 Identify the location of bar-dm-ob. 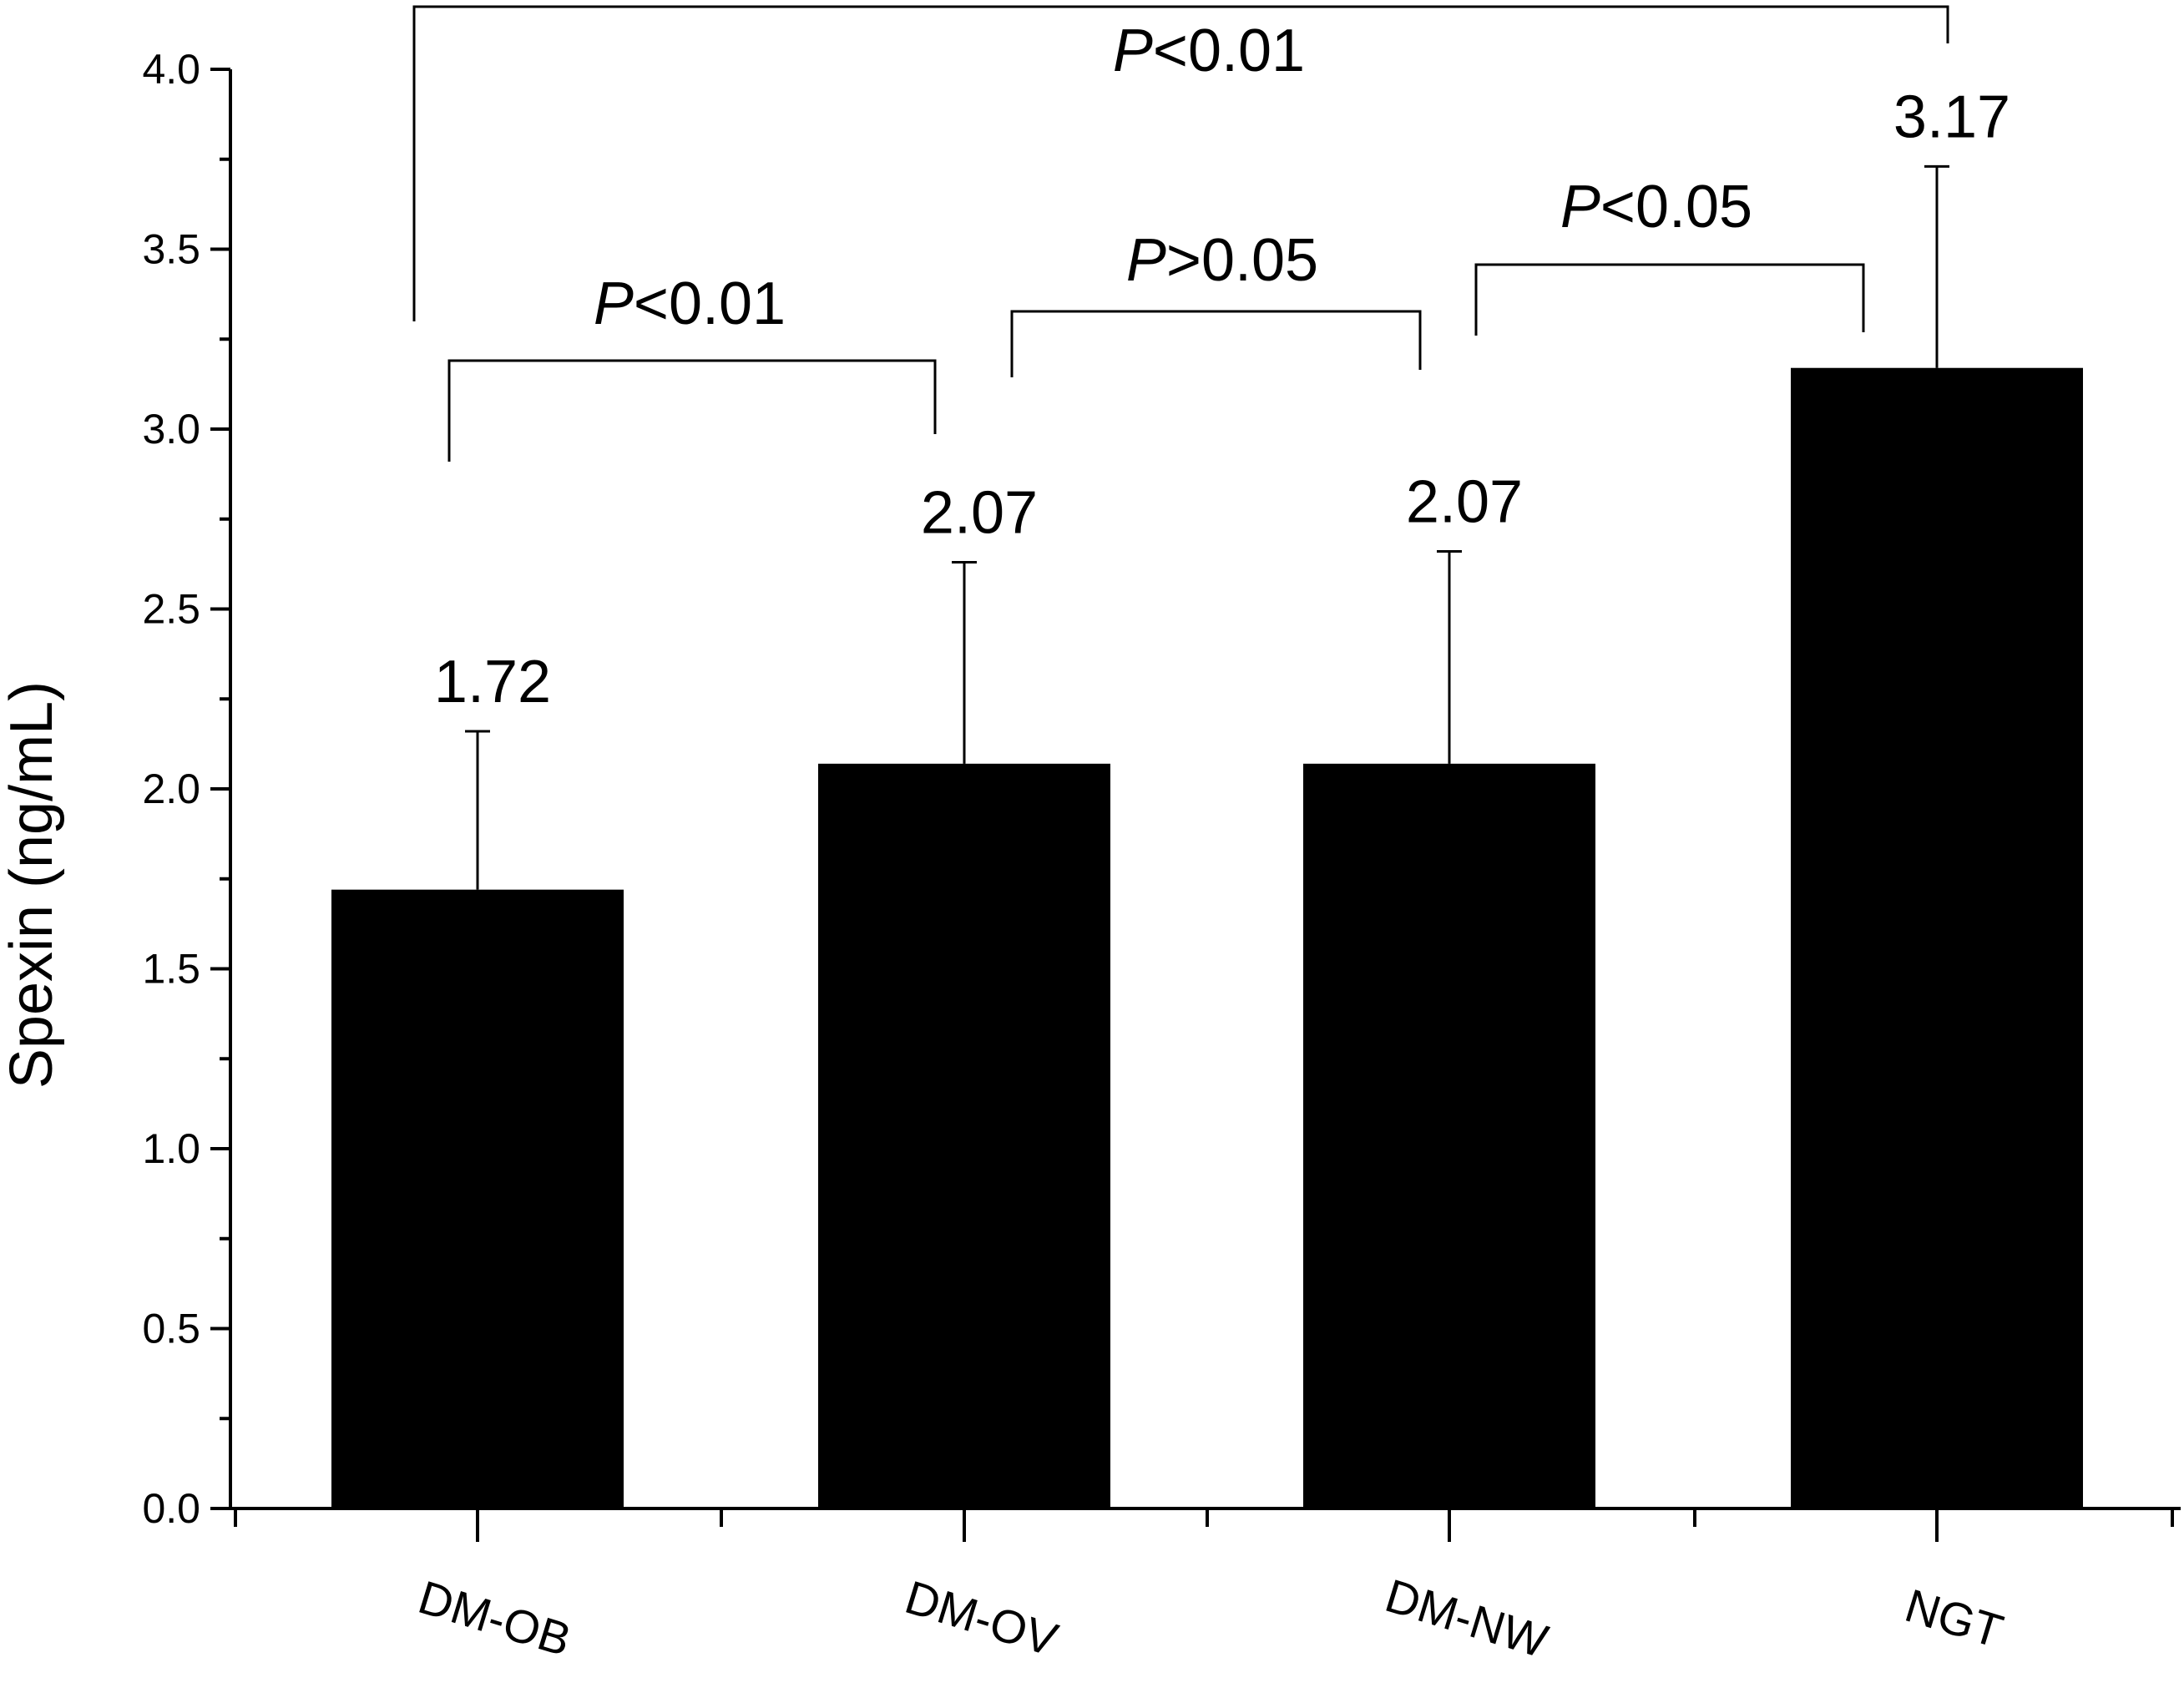
(477, 1199).